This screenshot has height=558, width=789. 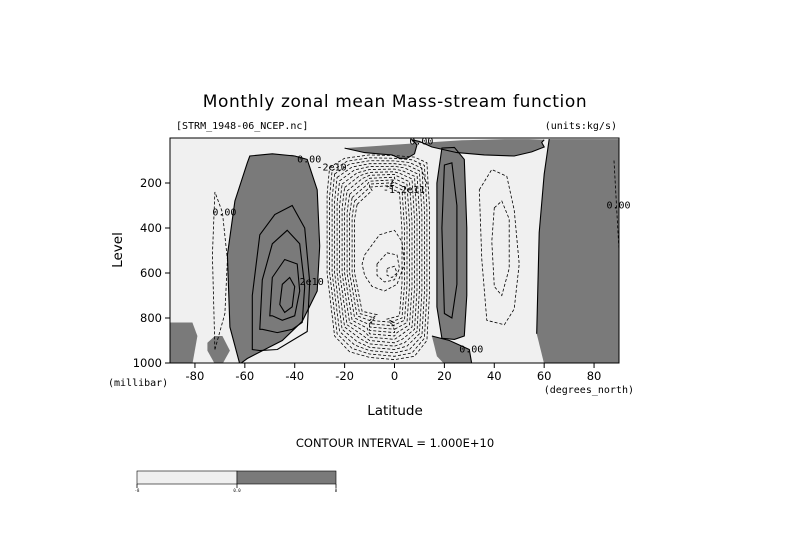 What do you see at coordinates (286, 477) in the screenshot?
I see `colorbar-positive-swatch` at bounding box center [286, 477].